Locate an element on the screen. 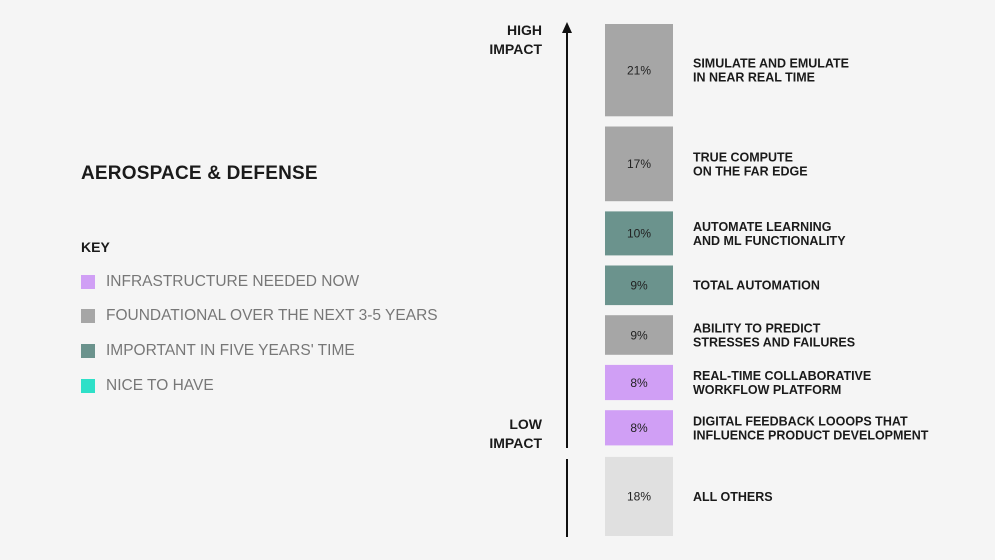  key-label: IMPORTANT IN FIVE YEARS' TIME is located at coordinates (230, 350).